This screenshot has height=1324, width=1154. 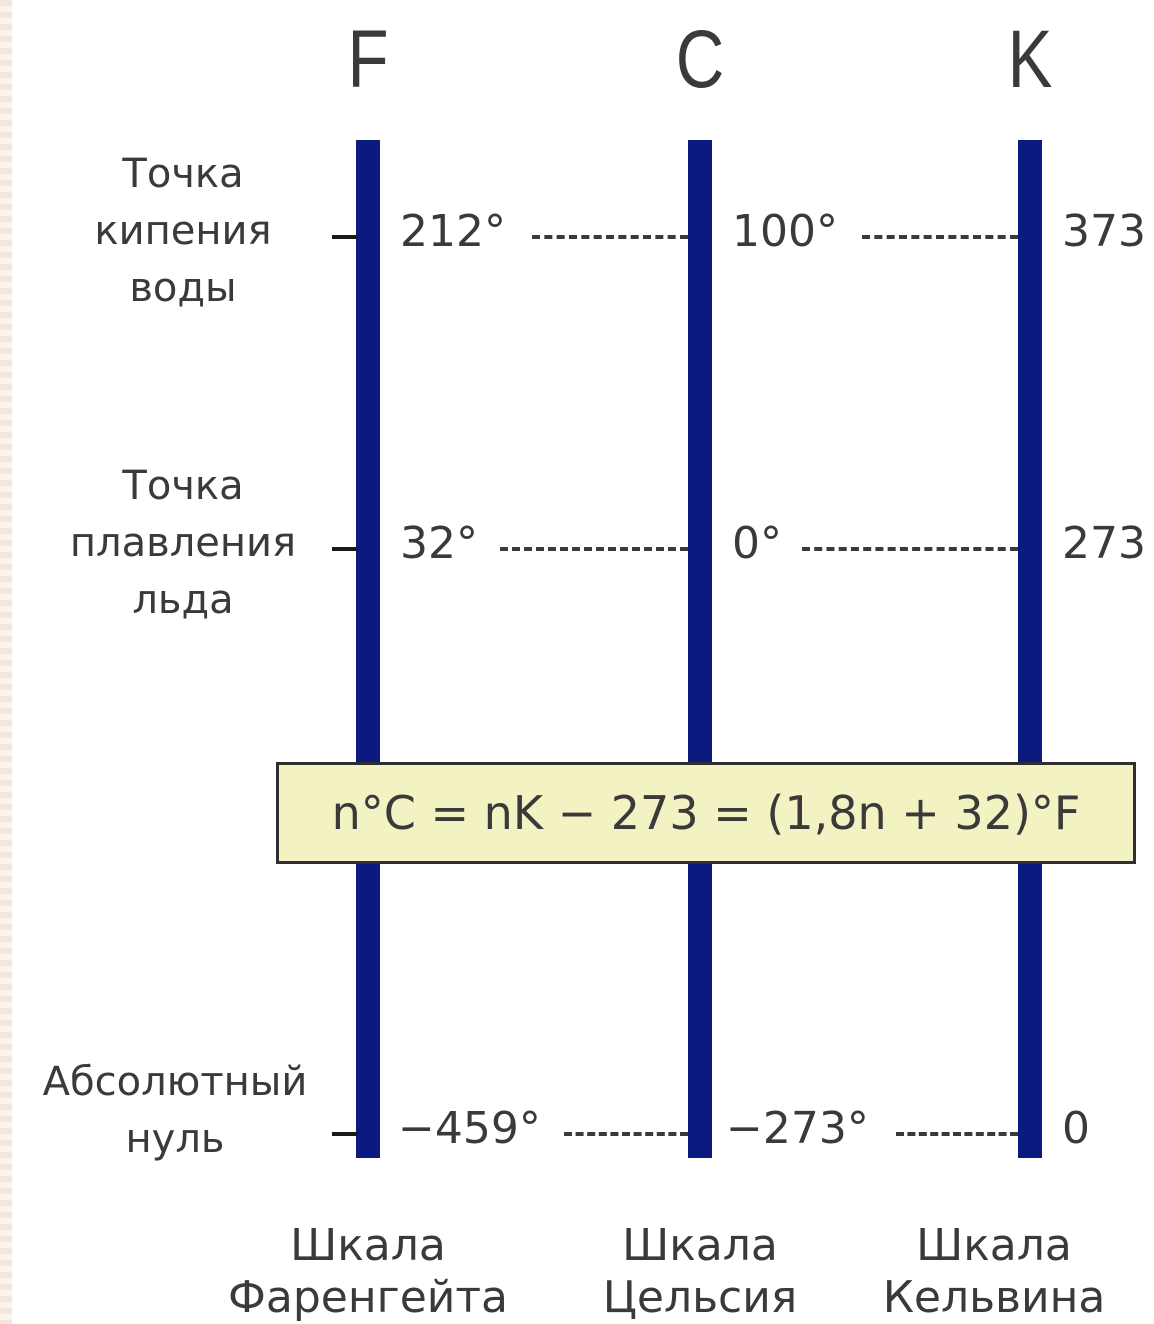 I want to click on formula-box: n°C = nK − 273 = (1,8n + 32)°F, so click(x=706, y=813).